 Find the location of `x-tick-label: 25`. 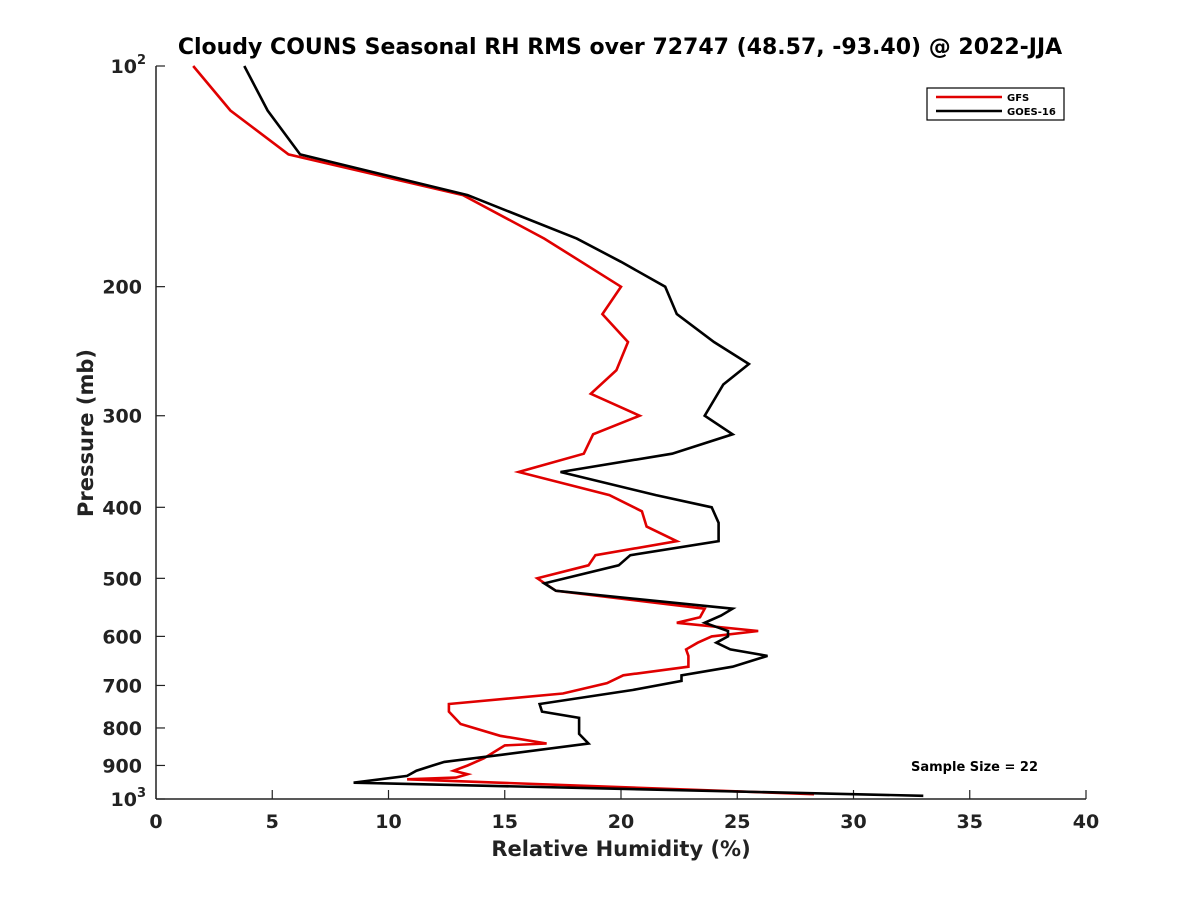

x-tick-label: 25 is located at coordinates (737, 822).